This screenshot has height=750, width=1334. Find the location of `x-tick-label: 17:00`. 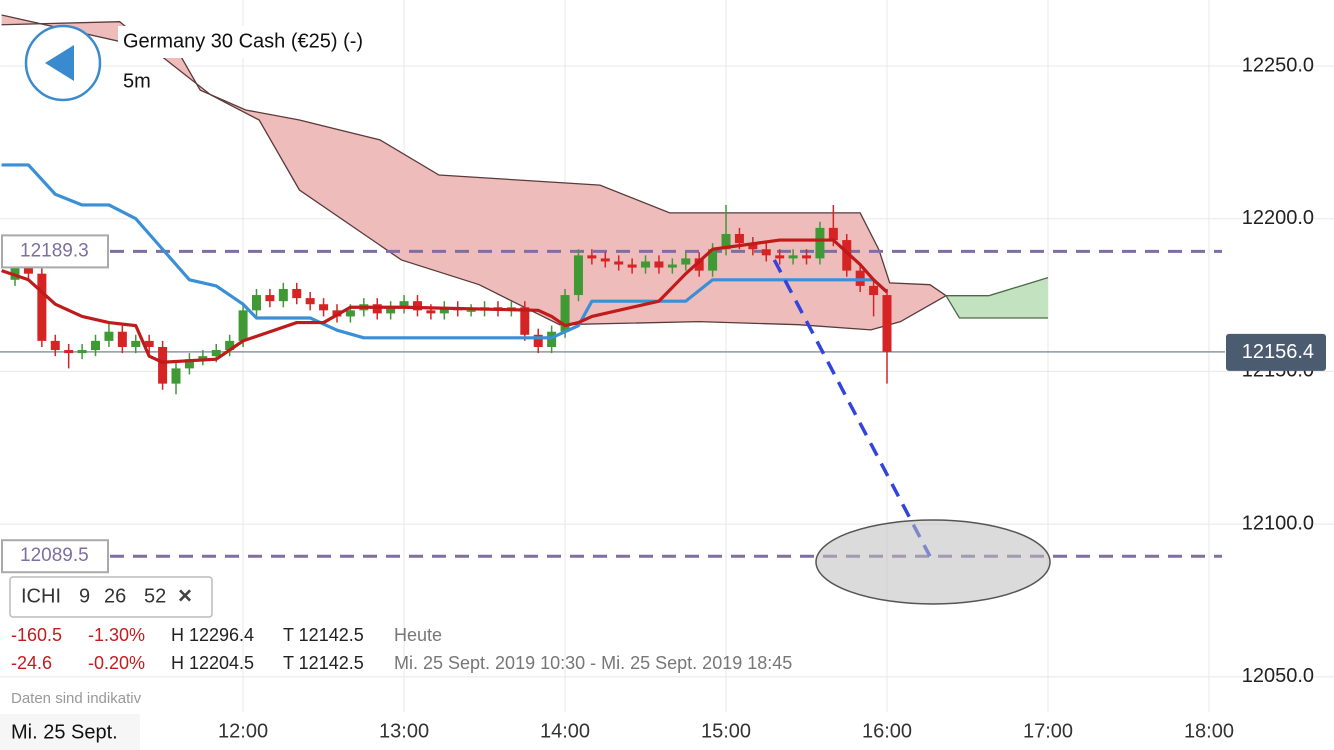

x-tick-label: 17:00 is located at coordinates (1048, 731).